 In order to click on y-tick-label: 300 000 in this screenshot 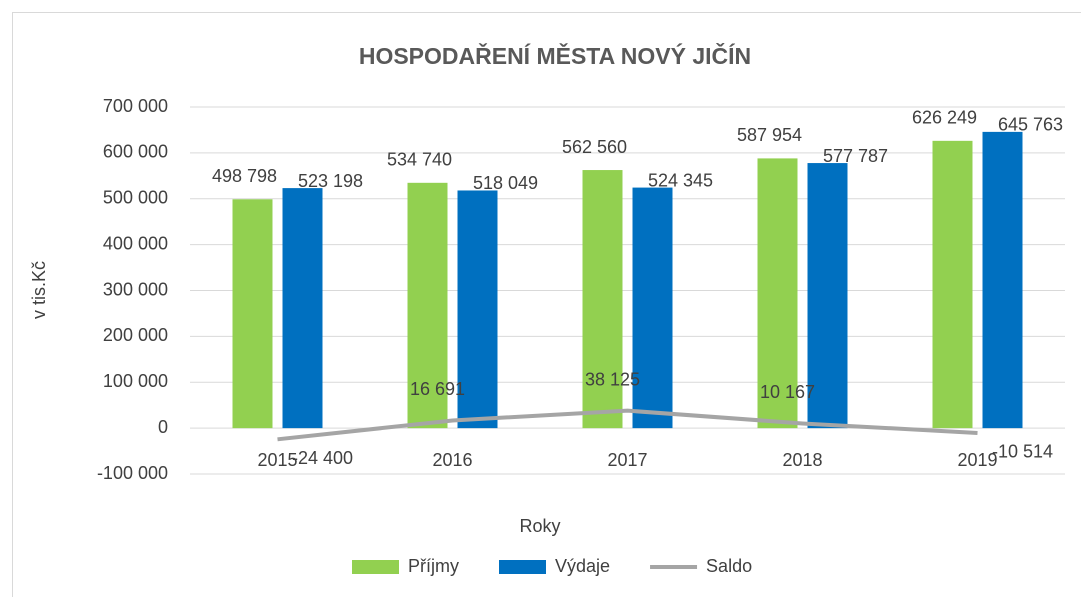, I will do `click(135, 289)`.